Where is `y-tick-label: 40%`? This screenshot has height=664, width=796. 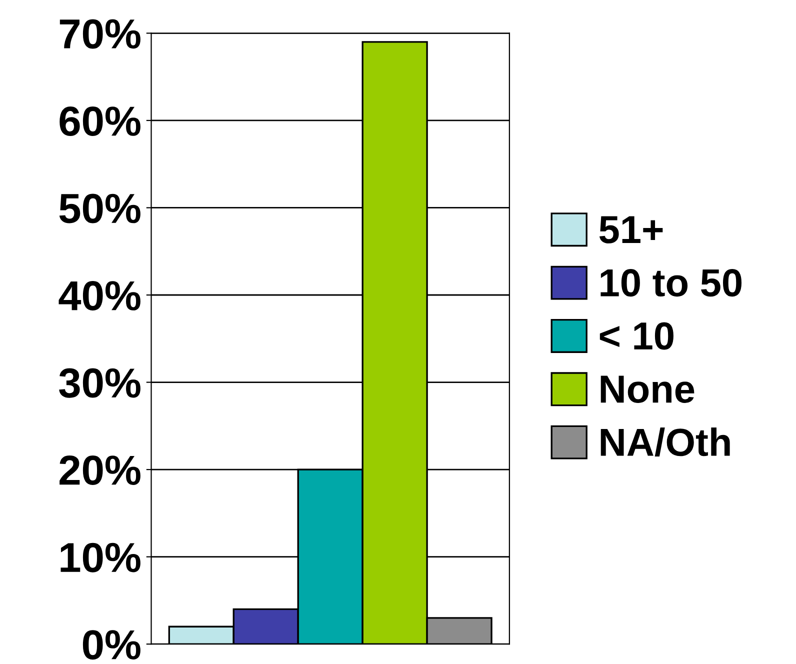
y-tick-label: 40% is located at coordinates (99, 296).